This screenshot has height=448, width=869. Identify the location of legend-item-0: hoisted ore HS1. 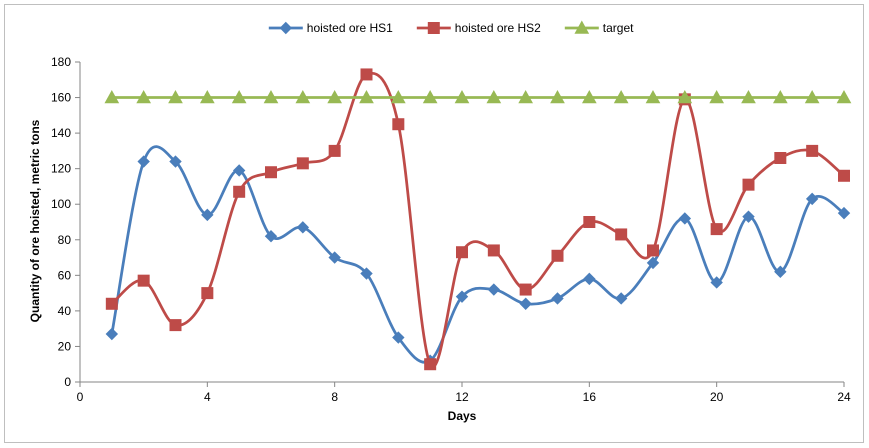
(330, 28).